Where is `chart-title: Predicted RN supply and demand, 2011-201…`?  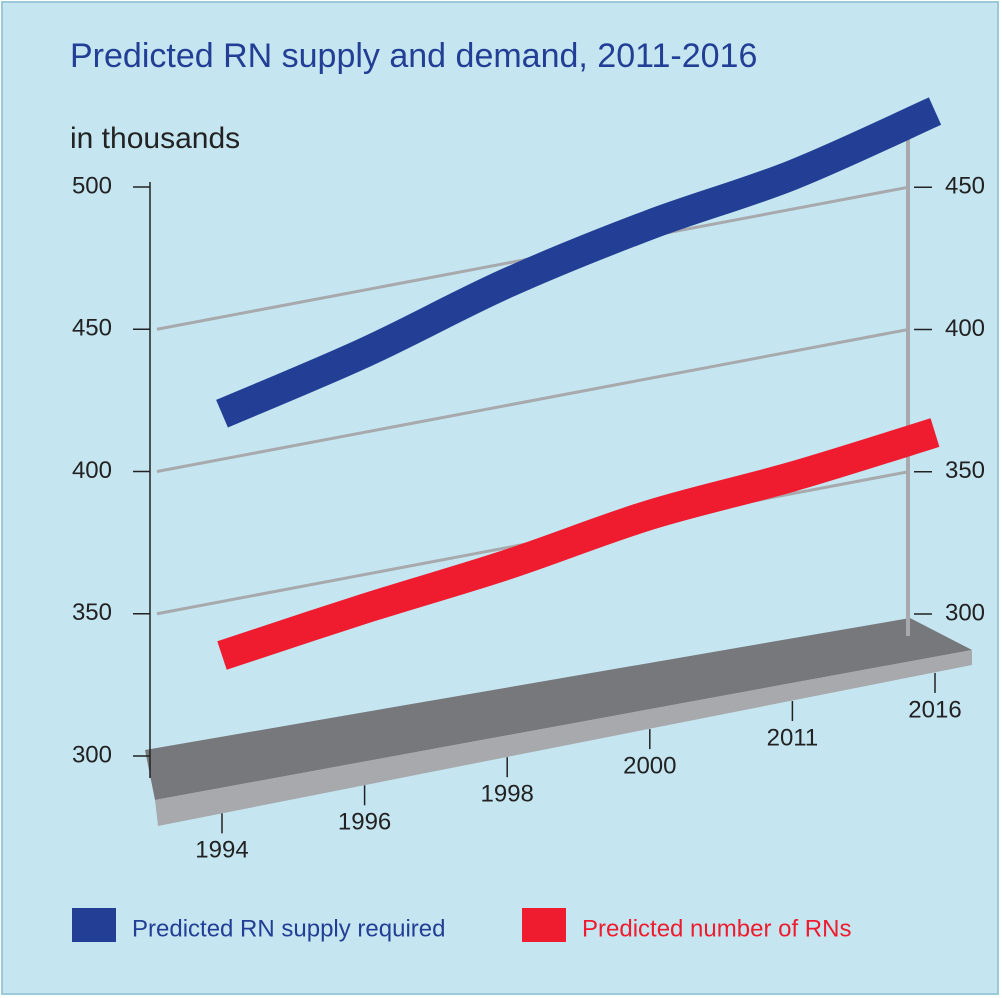
chart-title: Predicted RN supply and demand, 2011-201… is located at coordinates (413, 56).